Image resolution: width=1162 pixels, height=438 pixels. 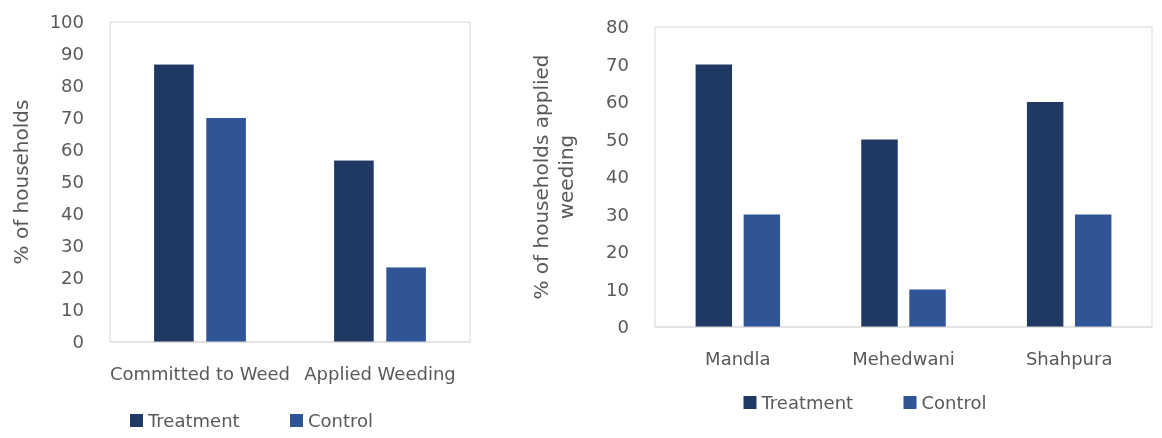 What do you see at coordinates (66, 22) in the screenshot?
I see `y-tick-label: 100` at bounding box center [66, 22].